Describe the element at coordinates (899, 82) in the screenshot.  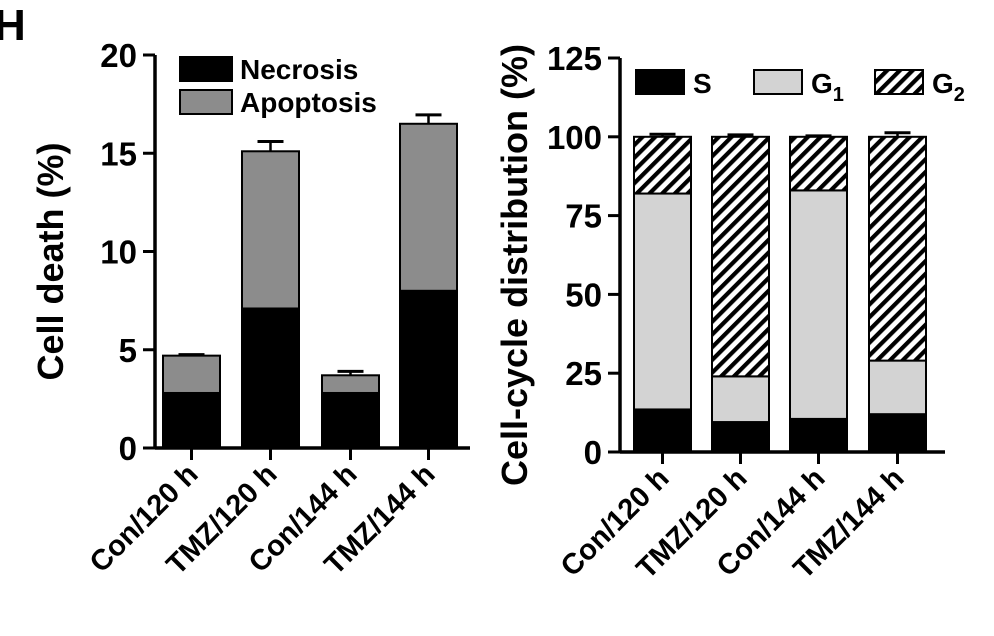
I see `legend-swatch-g2` at that location.